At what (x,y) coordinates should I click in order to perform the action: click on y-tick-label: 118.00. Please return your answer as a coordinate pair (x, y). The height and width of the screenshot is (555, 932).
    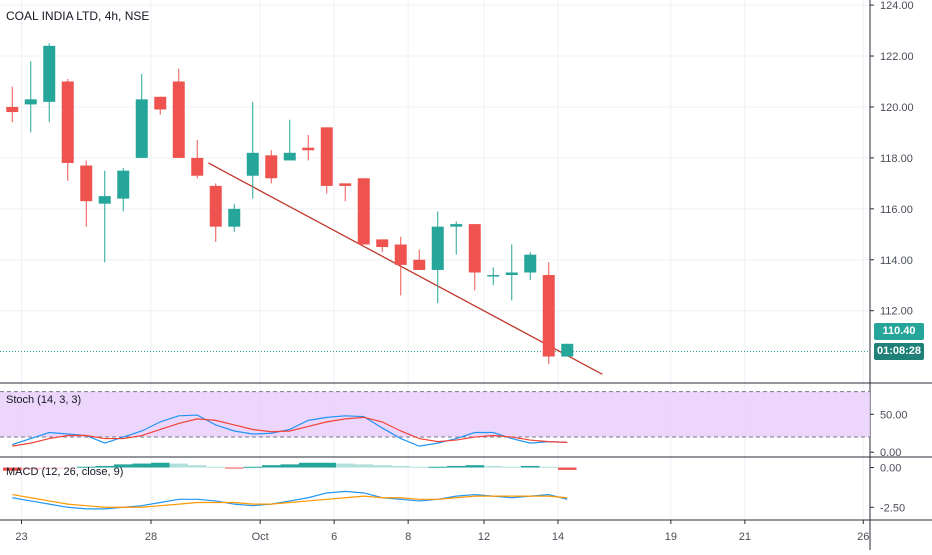
    Looking at the image, I should click on (896, 159).